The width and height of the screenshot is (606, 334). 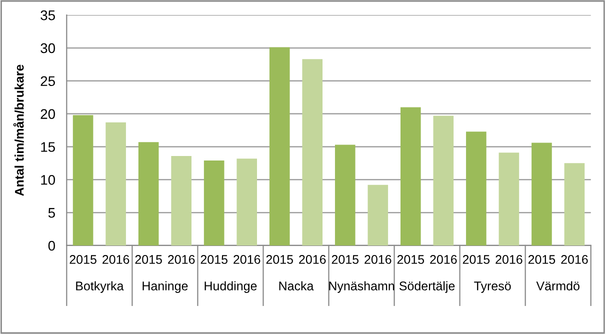 What do you see at coordinates (476, 259) in the screenshot?
I see `series-label: 2015` at bounding box center [476, 259].